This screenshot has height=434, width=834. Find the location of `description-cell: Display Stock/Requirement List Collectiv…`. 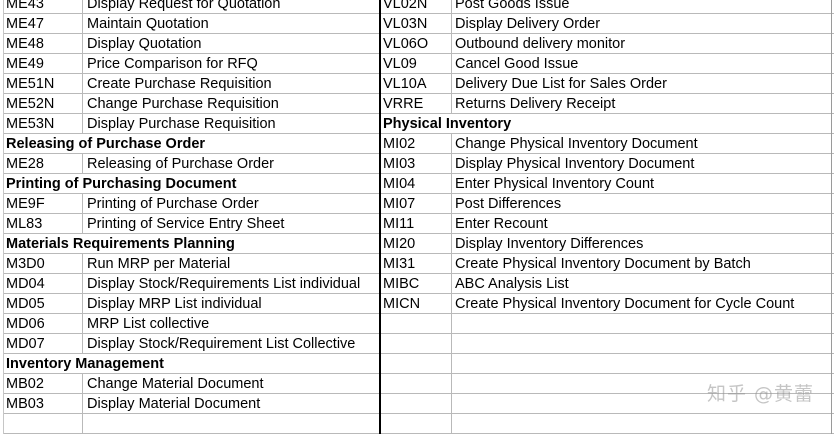

description-cell: Display Stock/Requirement List Collectiv… is located at coordinates (221, 344).